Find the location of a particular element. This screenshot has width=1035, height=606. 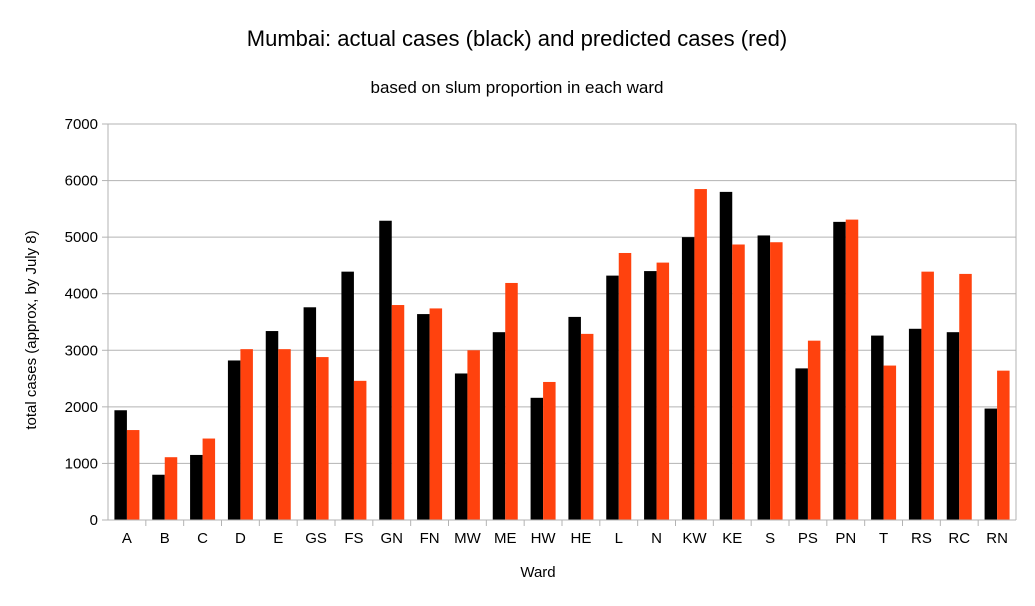

bar-series1-C is located at coordinates (196, 487).